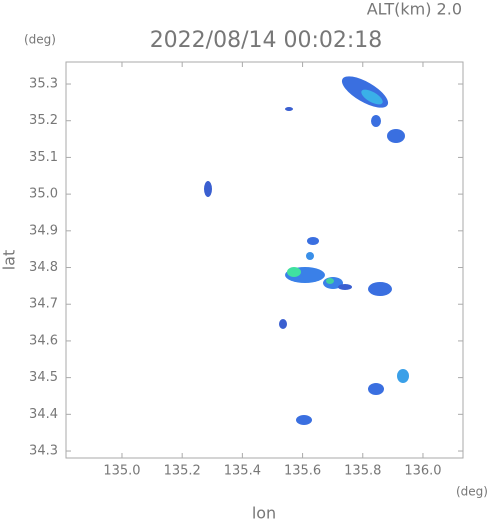  I want to click on chart-title: 2022/08/14 00:02:18, so click(266, 40).